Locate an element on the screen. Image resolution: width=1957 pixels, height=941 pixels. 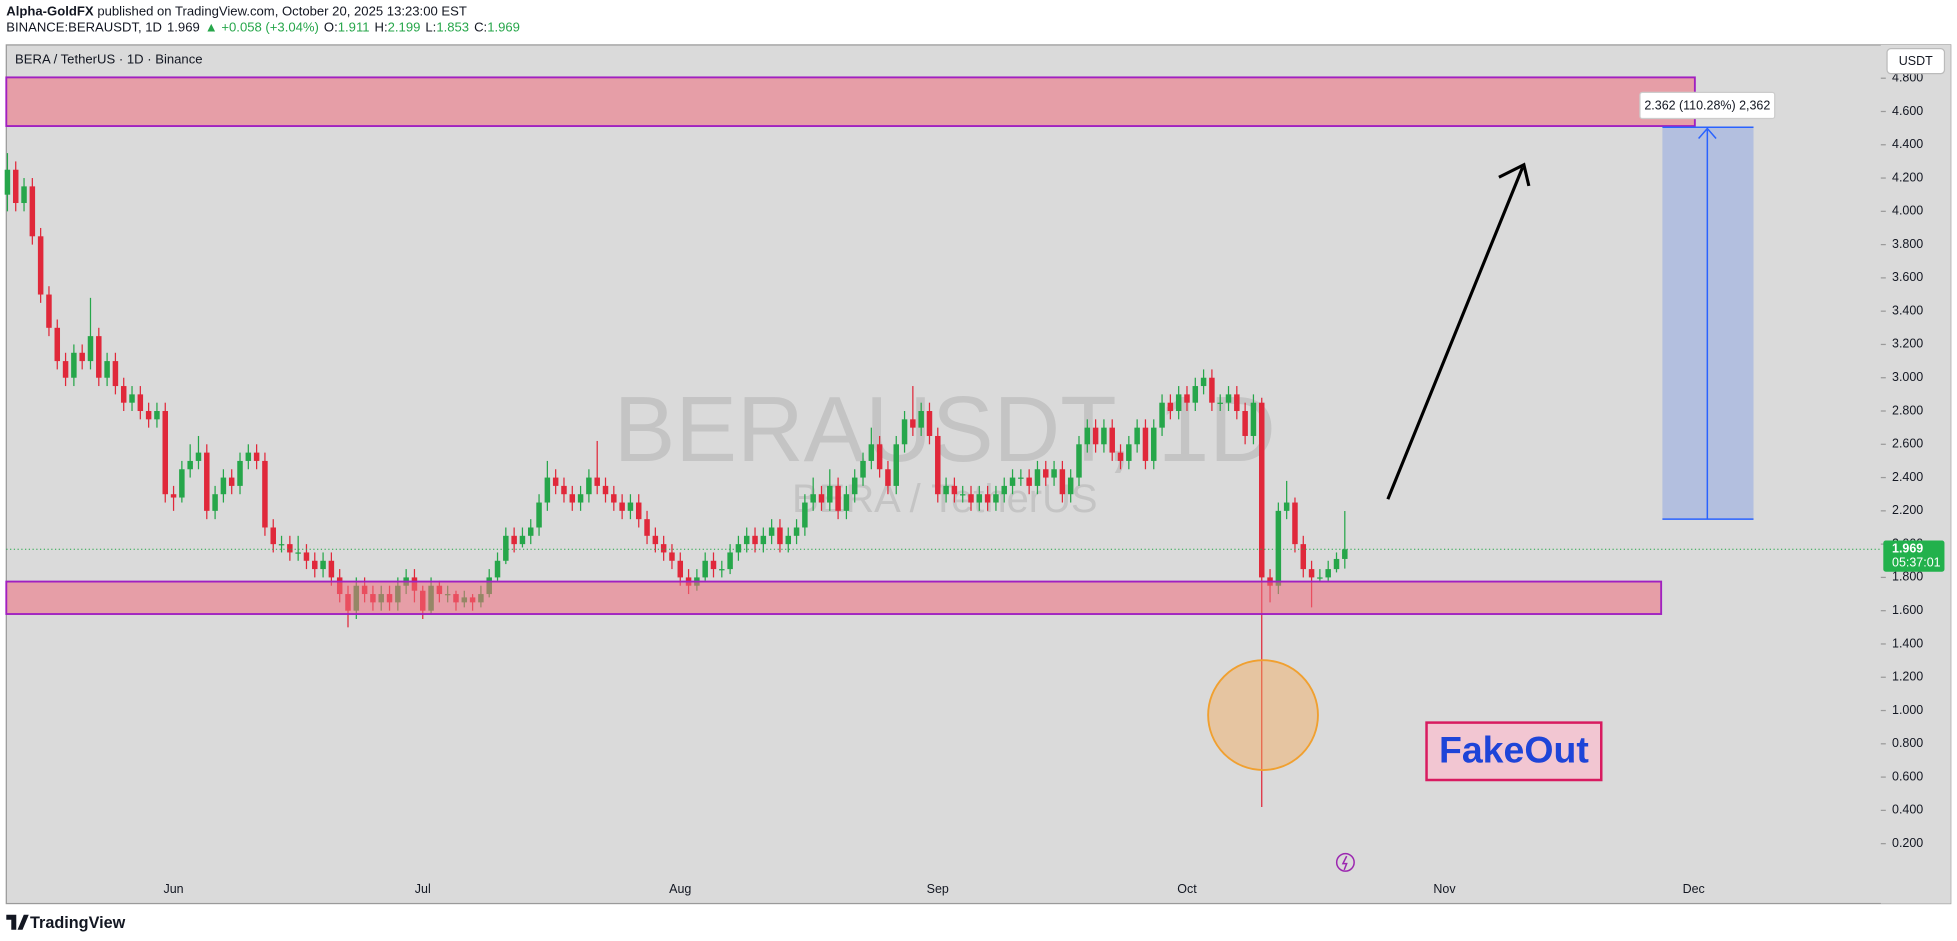
x-axis: Jun Jul Aug Sep Oct Nov Dec is located at coordinates (934, 889).